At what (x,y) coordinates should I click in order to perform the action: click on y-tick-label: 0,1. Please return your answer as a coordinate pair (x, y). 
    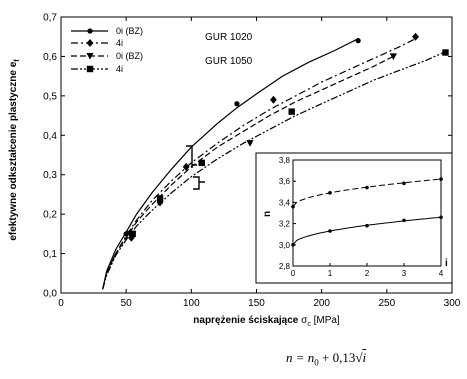
    Looking at the image, I should click on (50, 254).